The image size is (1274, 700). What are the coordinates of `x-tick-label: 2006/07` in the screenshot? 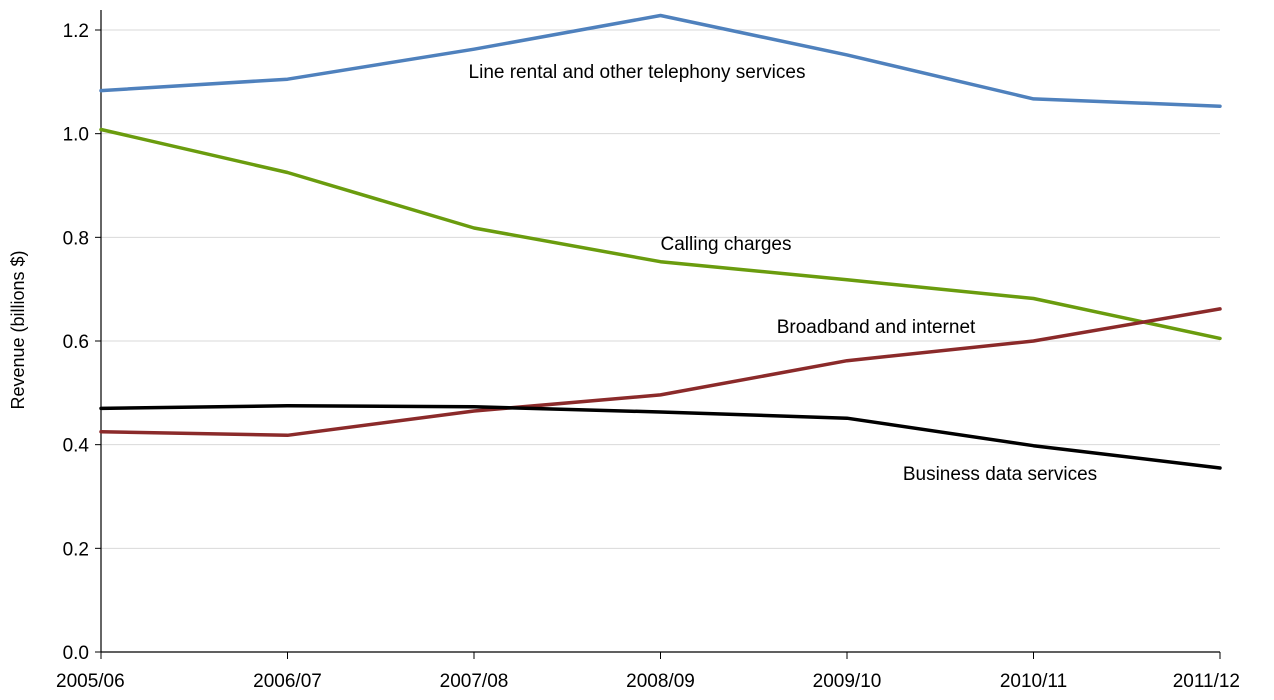 It's located at (287, 681).